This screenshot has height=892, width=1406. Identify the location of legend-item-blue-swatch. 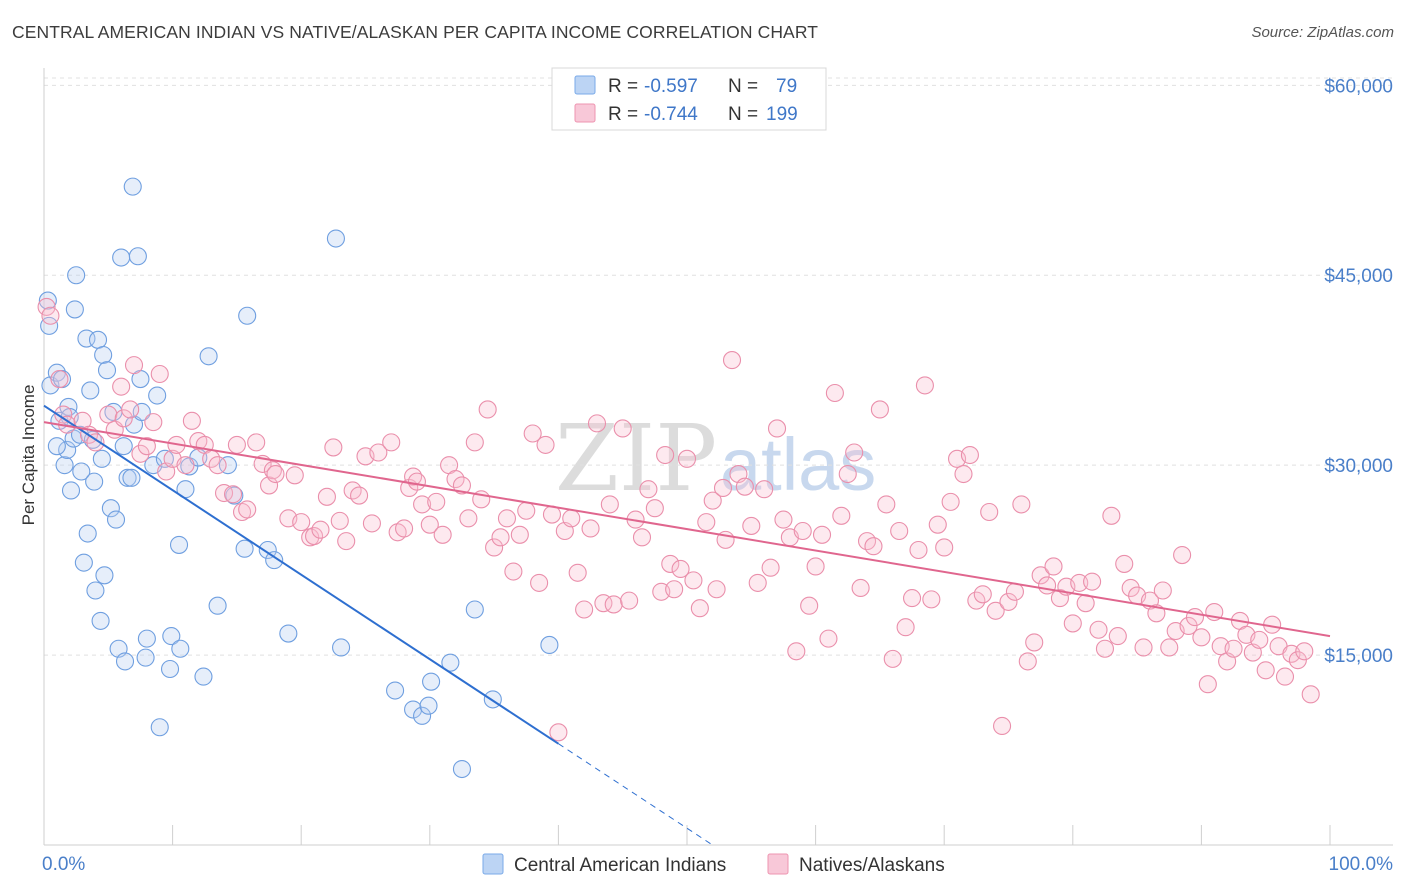
(493, 864).